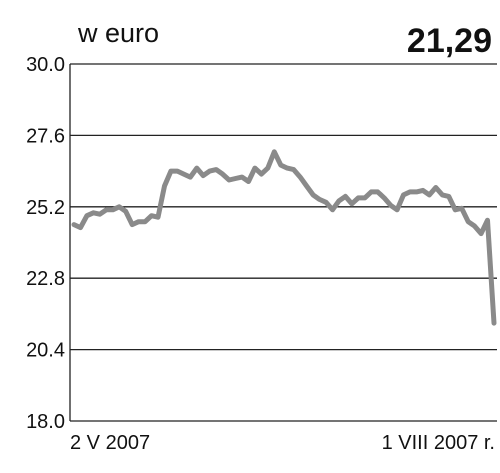 The height and width of the screenshot is (473, 500). Describe the element at coordinates (45, 422) in the screenshot. I see `y-tick-label: 18.0` at that location.